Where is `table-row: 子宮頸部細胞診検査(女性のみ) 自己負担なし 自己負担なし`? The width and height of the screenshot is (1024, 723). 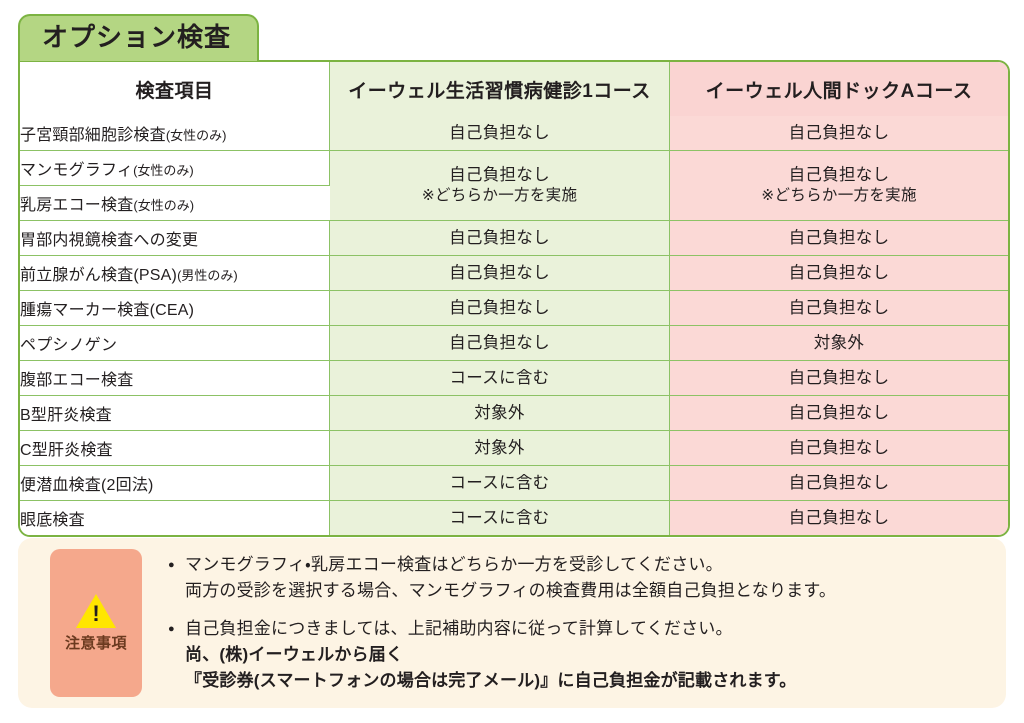
table-row: 子宮頸部細胞診検査(女性のみ) 自己負担なし 自己負担なし is located at coordinates (514, 133).